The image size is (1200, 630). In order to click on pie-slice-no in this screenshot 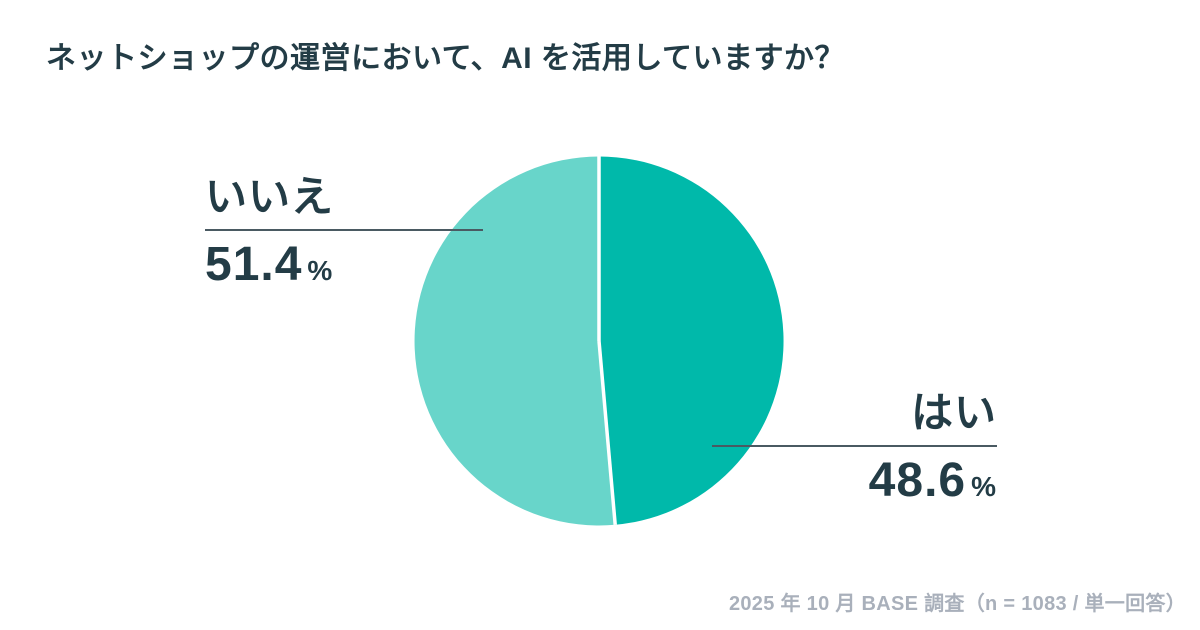, I will do `click(515, 341)`.